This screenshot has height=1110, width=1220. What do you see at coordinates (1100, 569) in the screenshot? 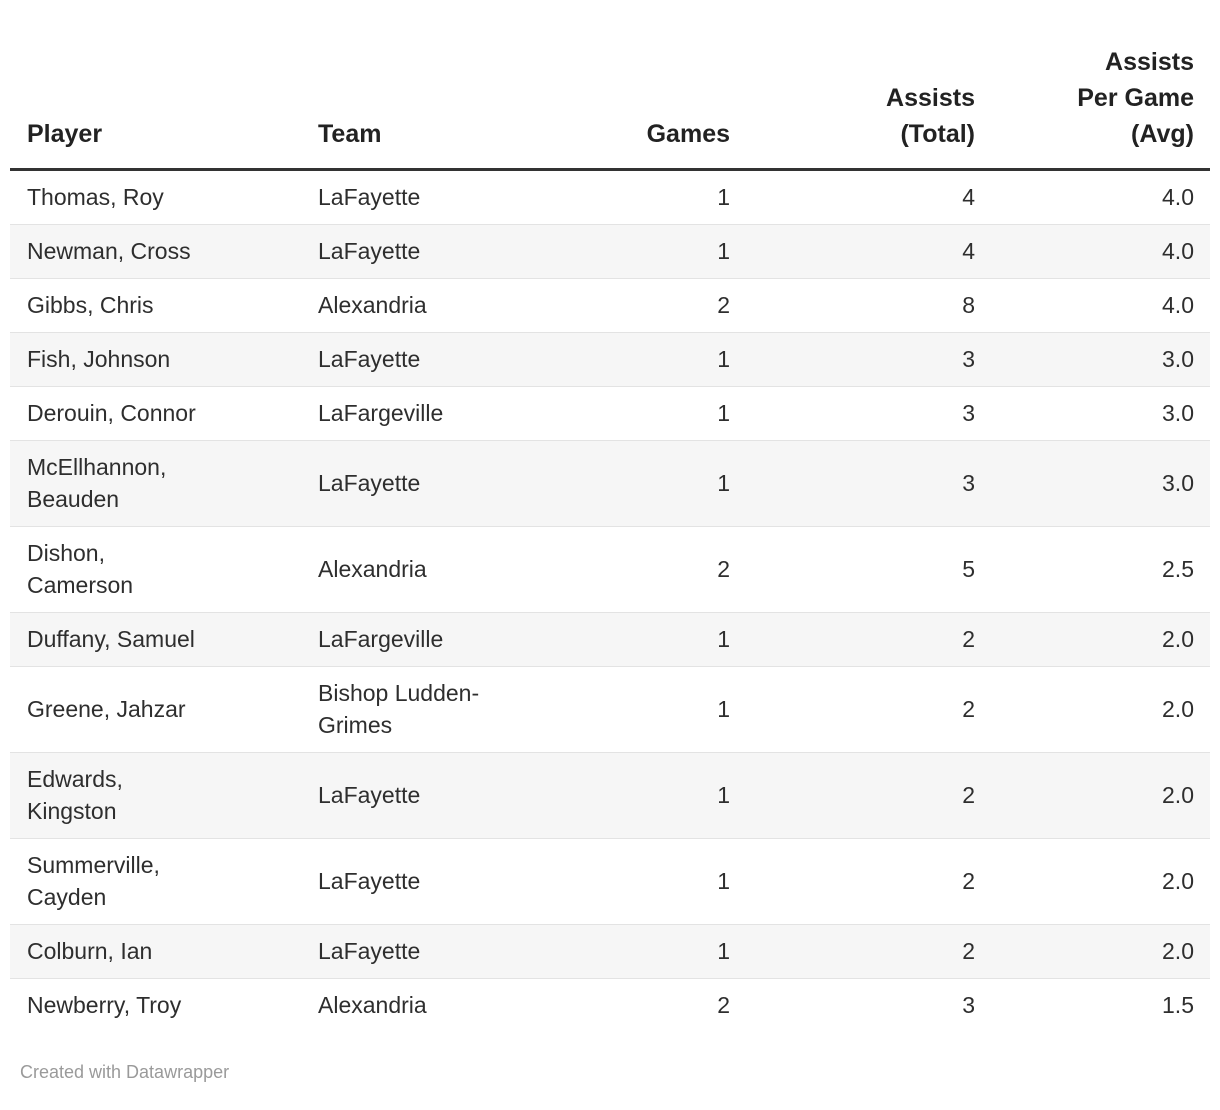
I see `cell-assists-per-game: 2.5` at bounding box center [1100, 569].